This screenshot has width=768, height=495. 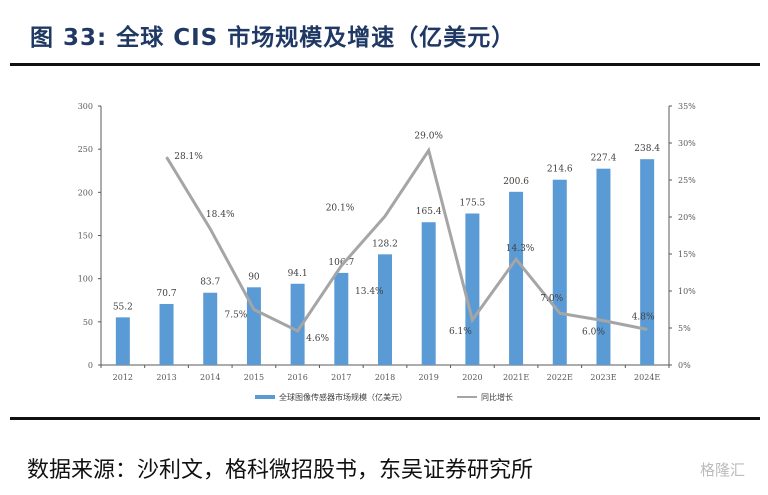 What do you see at coordinates (687, 254) in the screenshot?
I see `right-tick-label: 15%` at bounding box center [687, 254].